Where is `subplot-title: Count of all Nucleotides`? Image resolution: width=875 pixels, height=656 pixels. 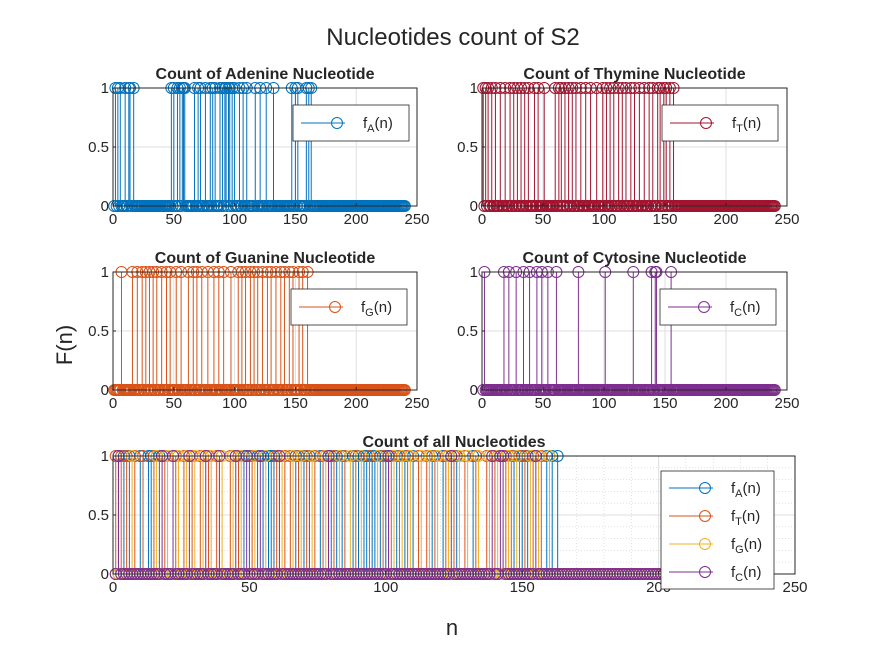 subplot-title: Count of all Nucleotides is located at coordinates (453, 442).